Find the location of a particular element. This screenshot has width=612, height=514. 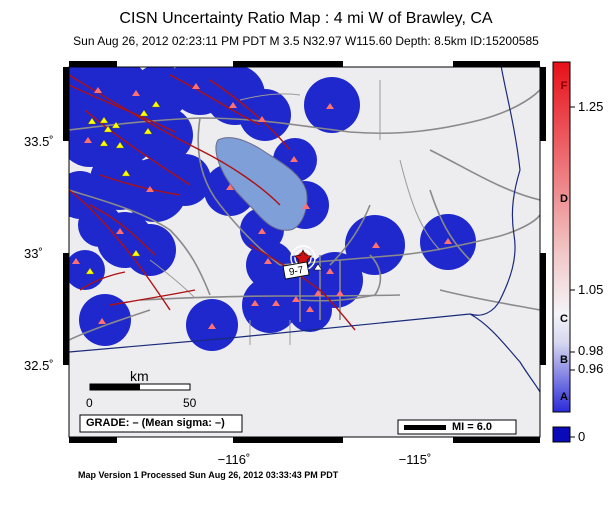

colorbar is located at coordinates (561, 237).